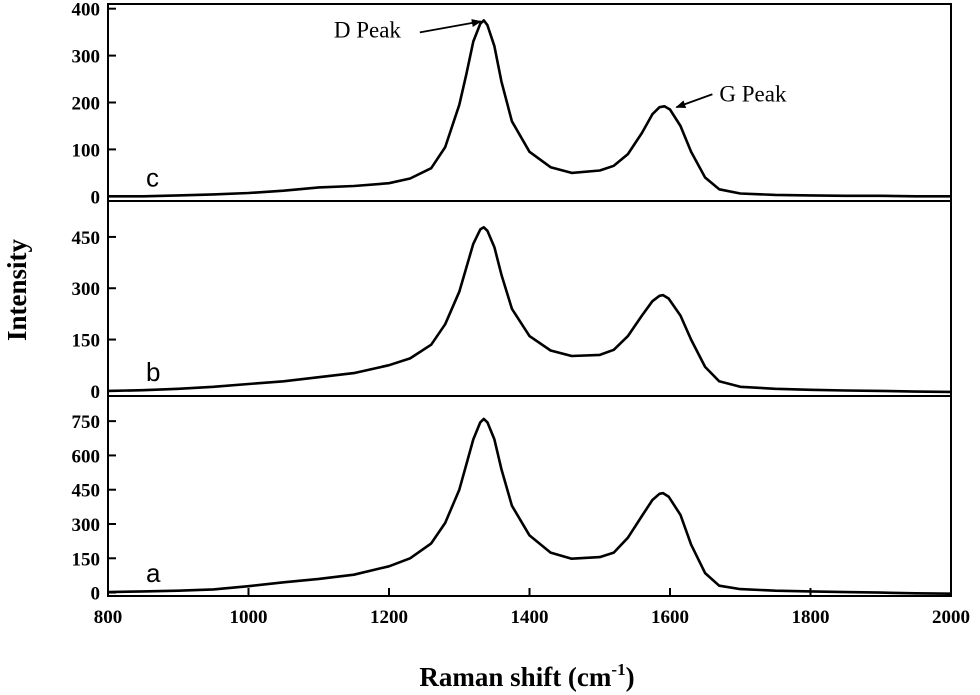 This screenshot has height=695, width=980. What do you see at coordinates (153, 372) in the screenshot?
I see `panel-label-b: b` at bounding box center [153, 372].